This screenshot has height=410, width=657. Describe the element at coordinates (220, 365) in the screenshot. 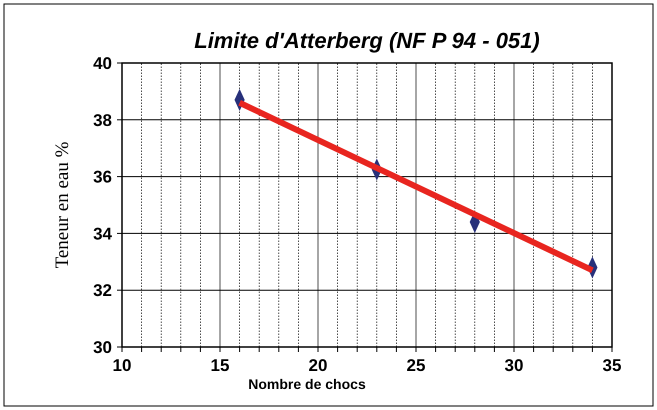

I see `x-tick-label: 15` at that location.